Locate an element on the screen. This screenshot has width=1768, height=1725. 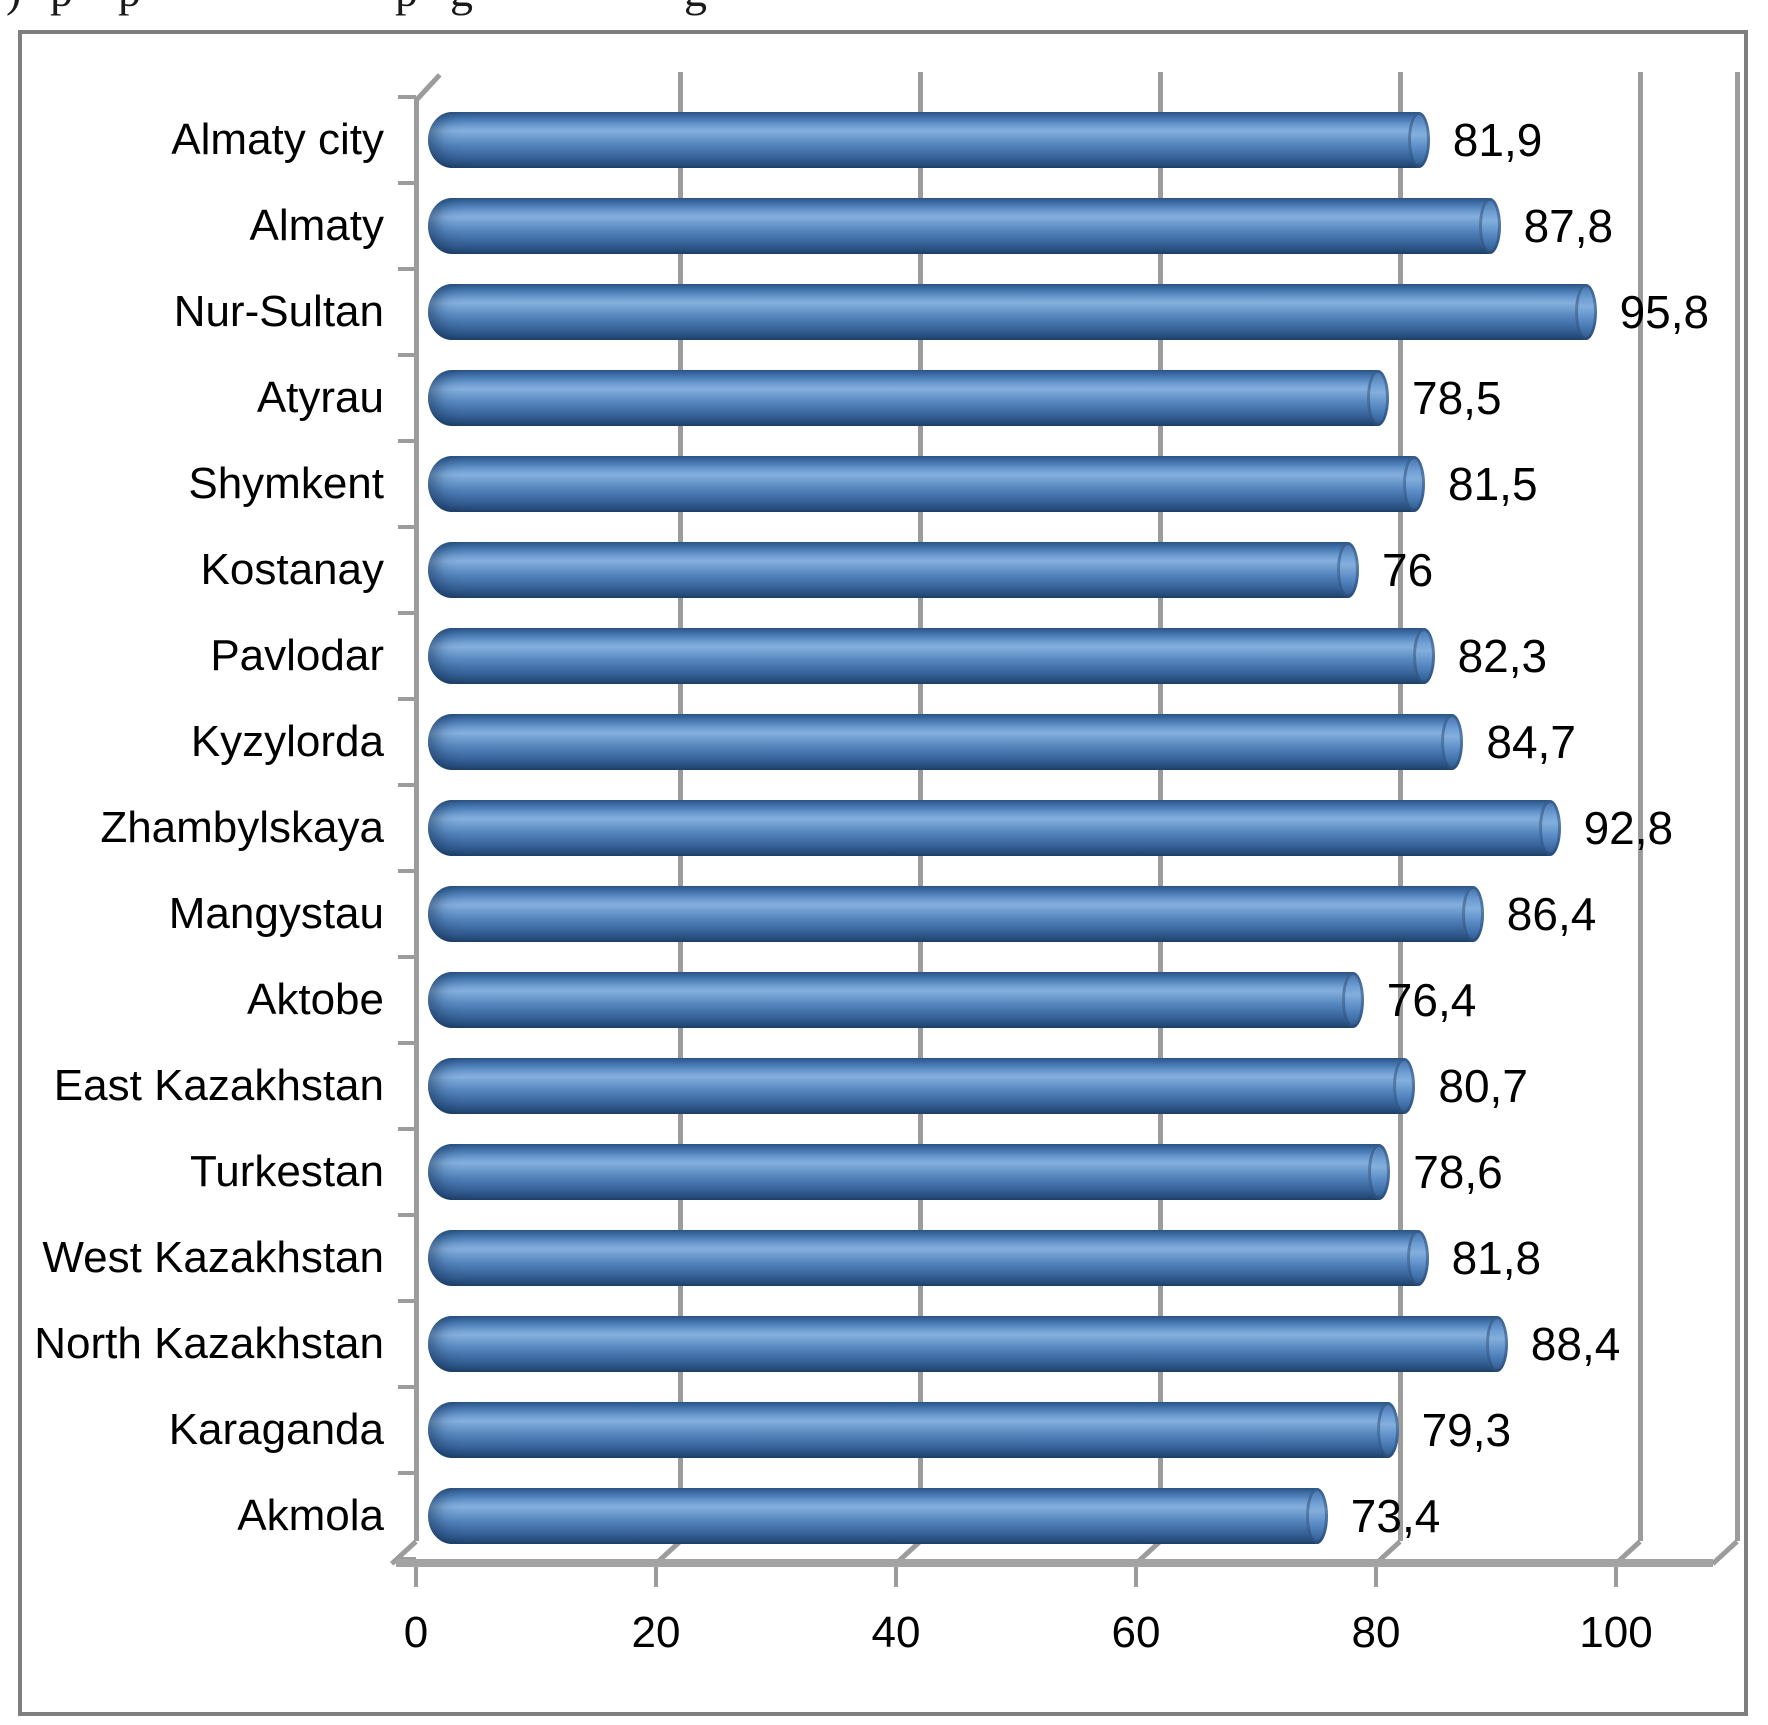
value-label: 73,4 is located at coordinates (1395, 1516).